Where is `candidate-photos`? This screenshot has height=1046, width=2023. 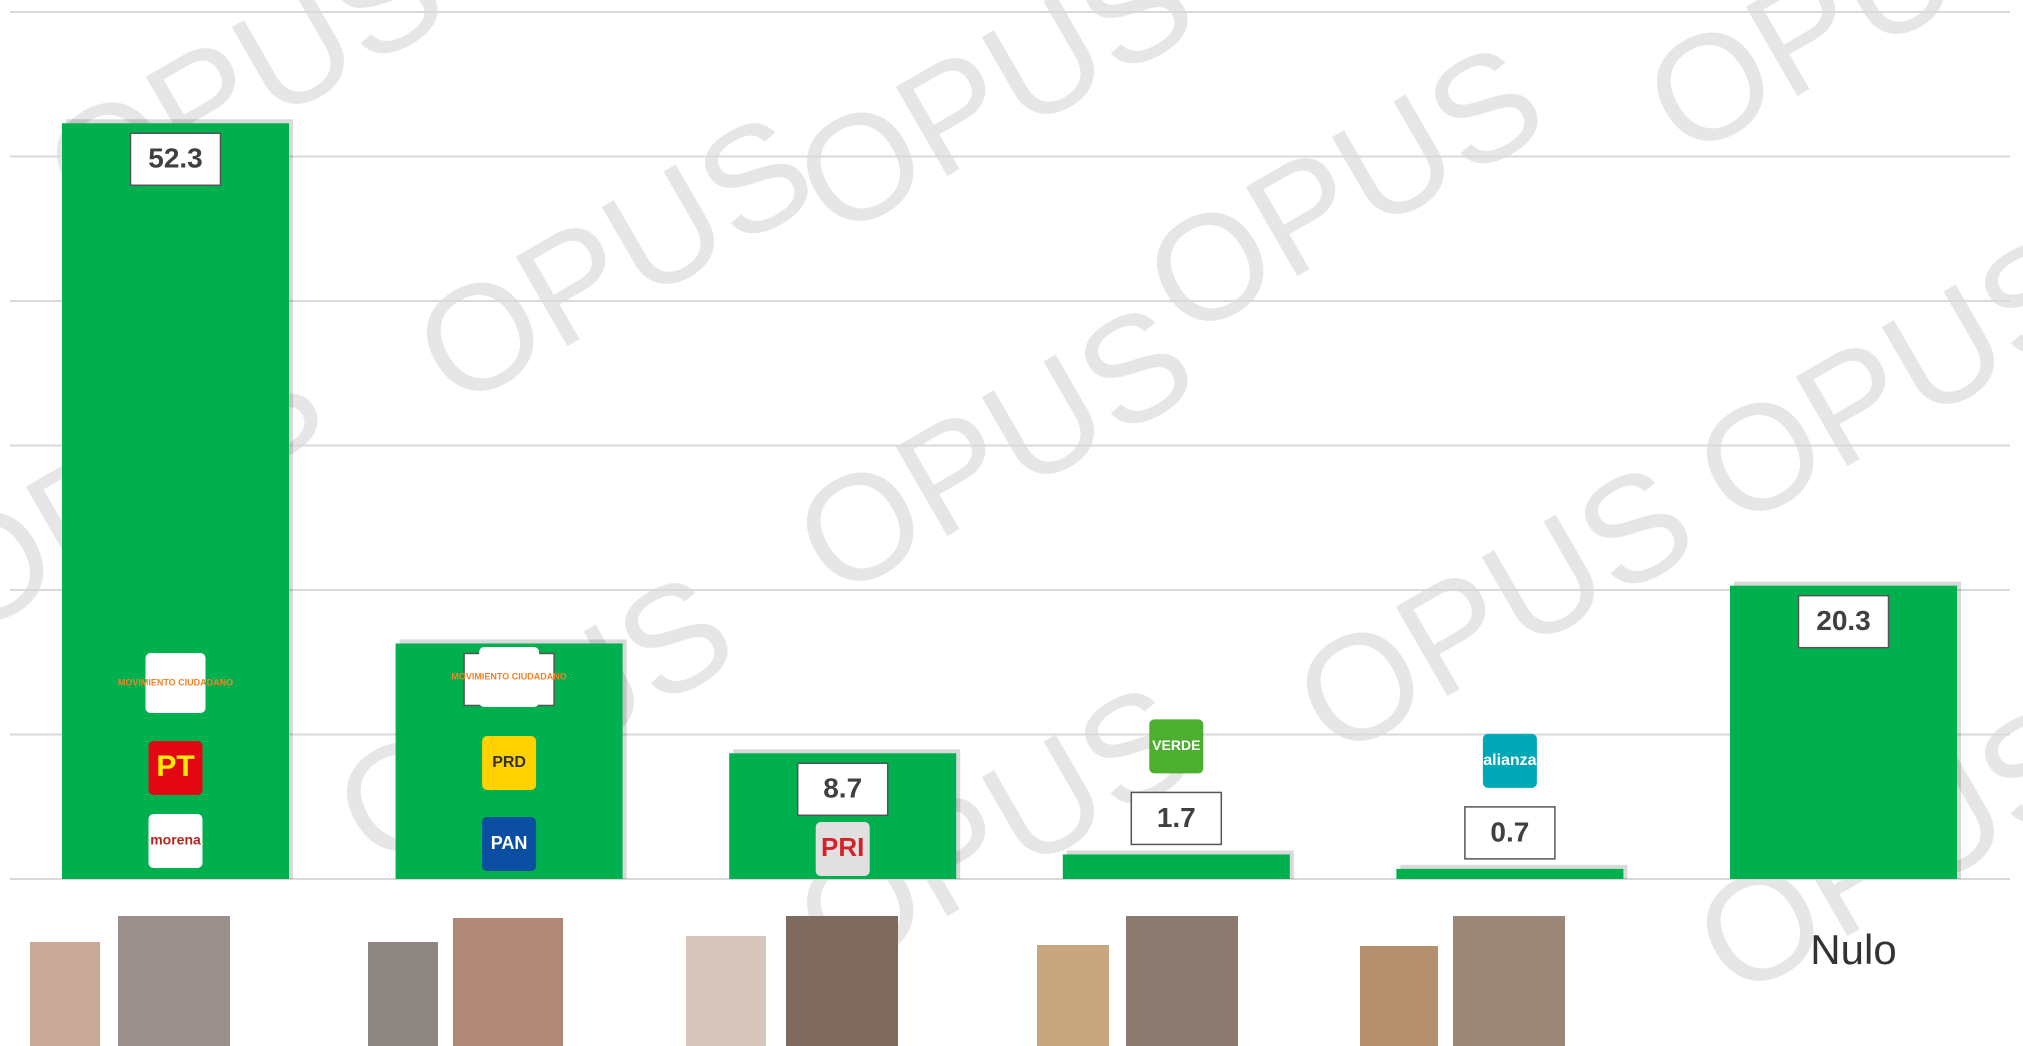
candidate-photos is located at coordinates (797, 981).